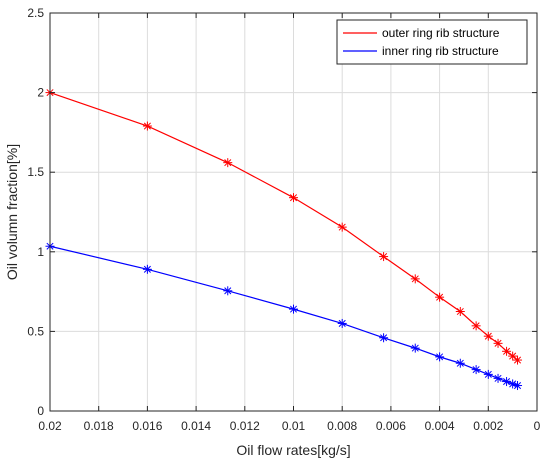  What do you see at coordinates (488, 426) in the screenshot?
I see `x-tick-label: 0.002` at bounding box center [488, 426].